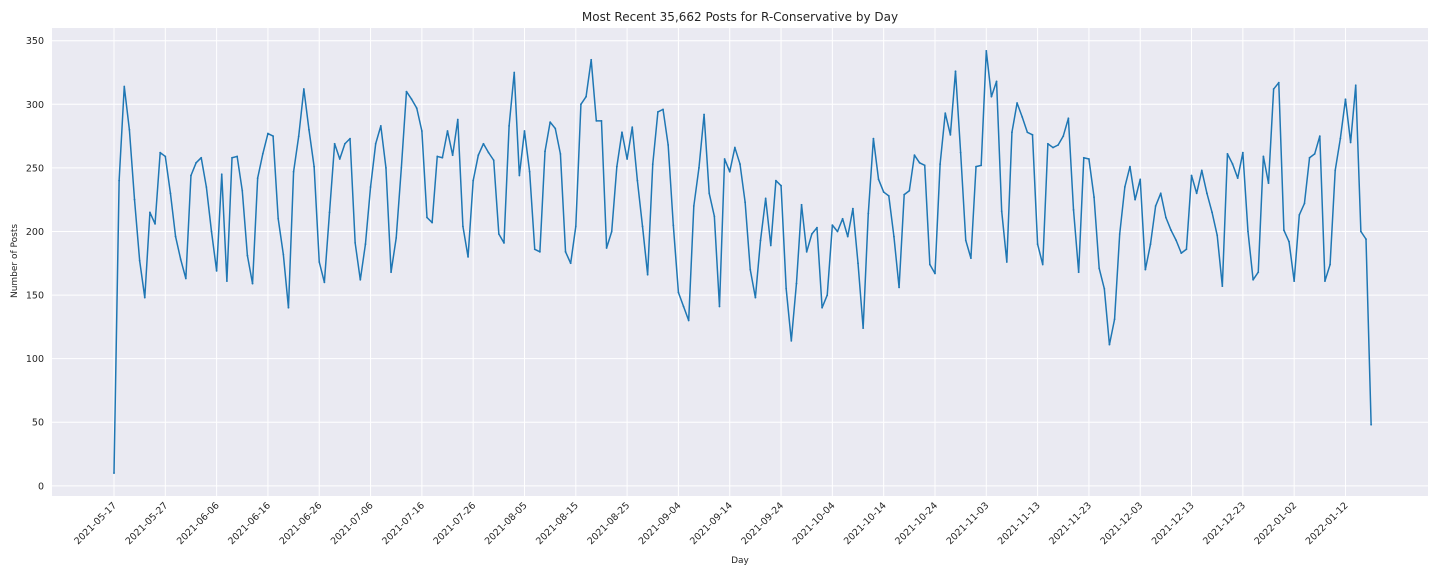 The width and height of the screenshot is (1440, 580). I want to click on x-tick-label: 2021-08-25, so click(608, 523).